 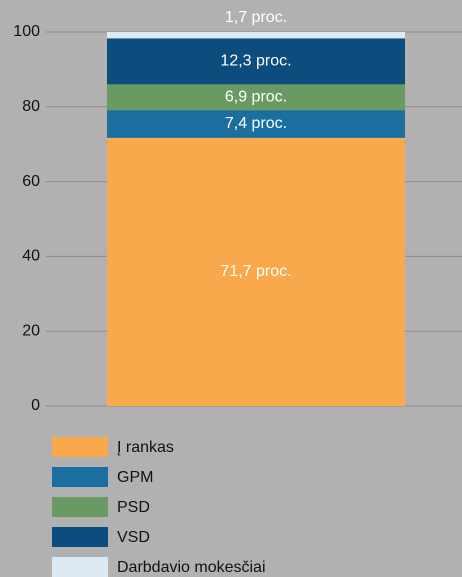 What do you see at coordinates (133, 507) in the screenshot?
I see `legend-label: PSD` at bounding box center [133, 507].